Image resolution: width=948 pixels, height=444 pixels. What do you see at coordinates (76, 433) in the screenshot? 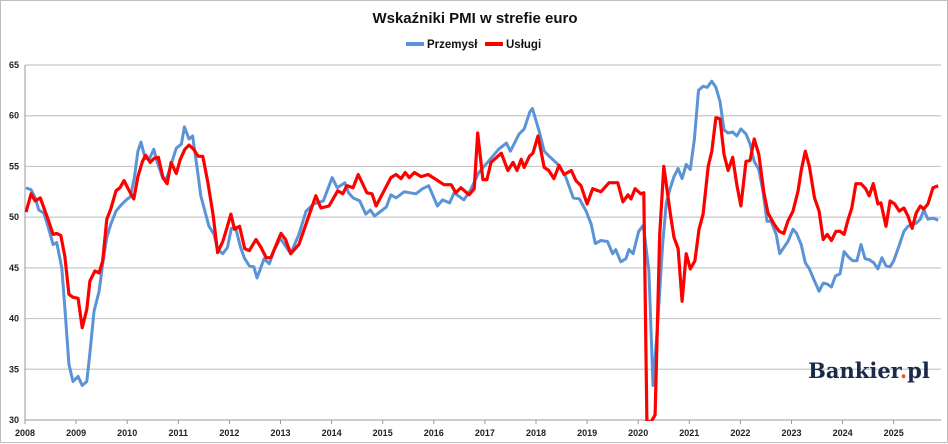
I see `x-tick-label: 2009` at bounding box center [76, 433].